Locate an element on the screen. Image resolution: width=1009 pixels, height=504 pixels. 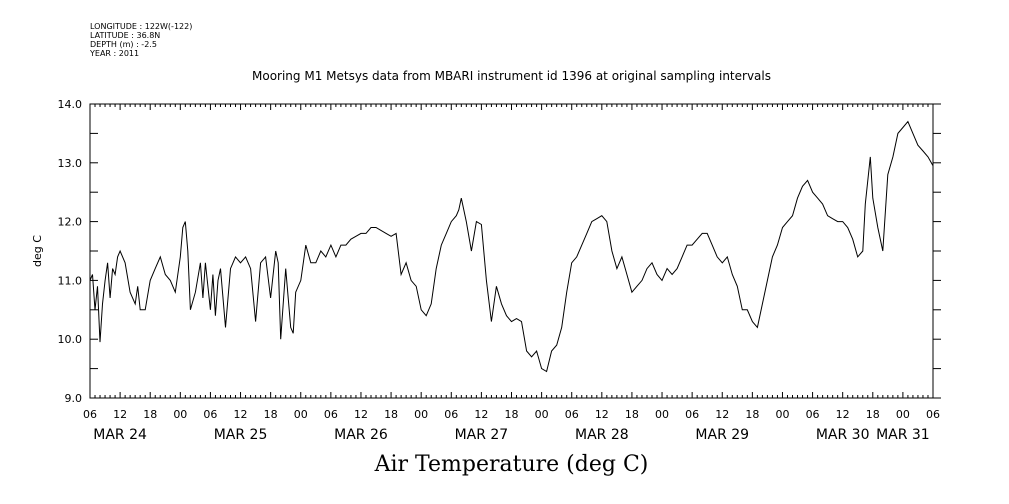
x-axis-label: Air Temperature (deg C) is located at coordinates (511, 464).